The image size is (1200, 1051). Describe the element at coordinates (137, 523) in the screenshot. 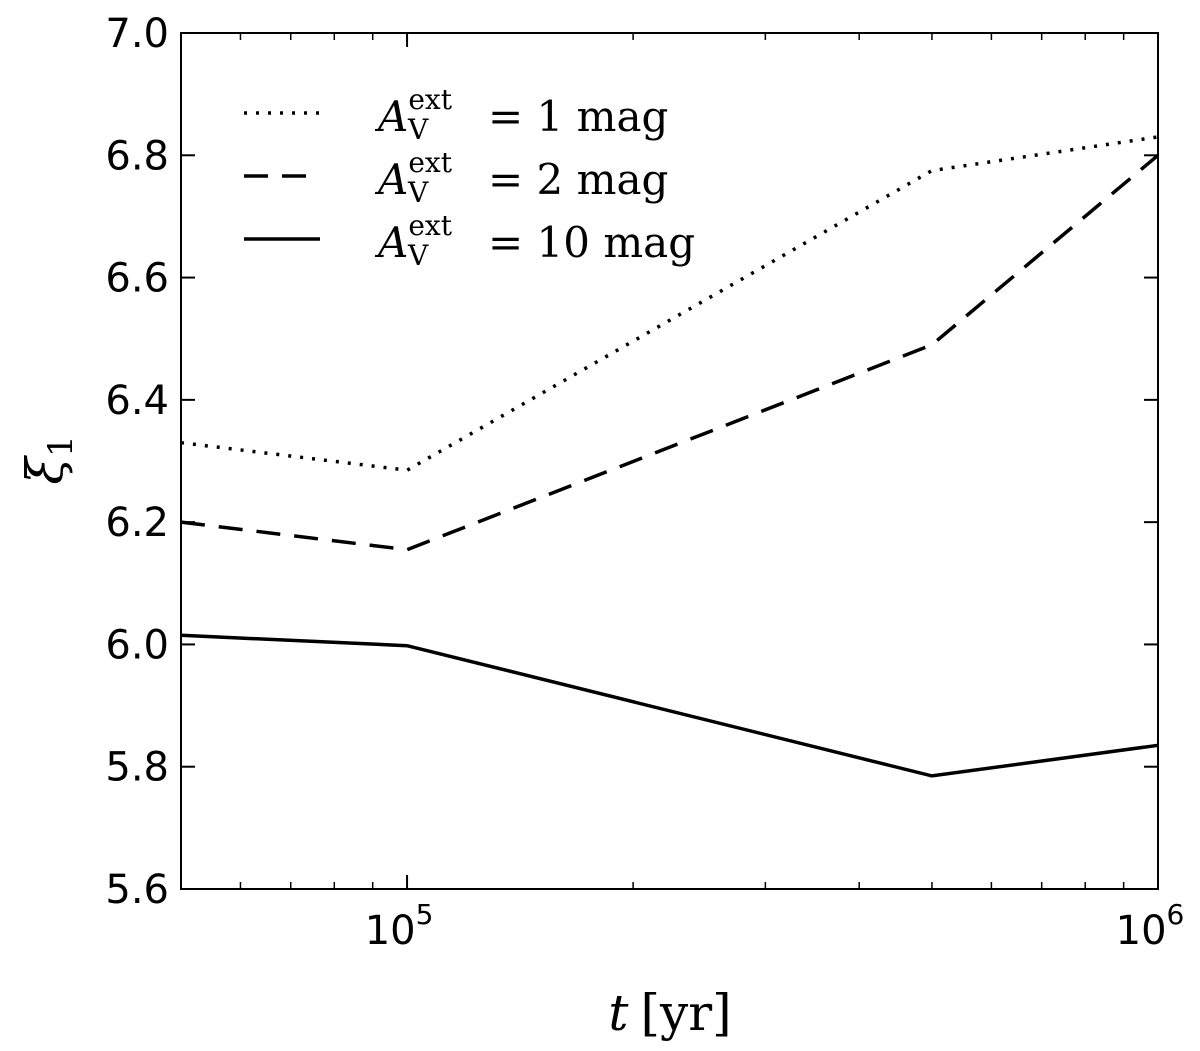

I see `y-tick-label-3: 6.2` at that location.